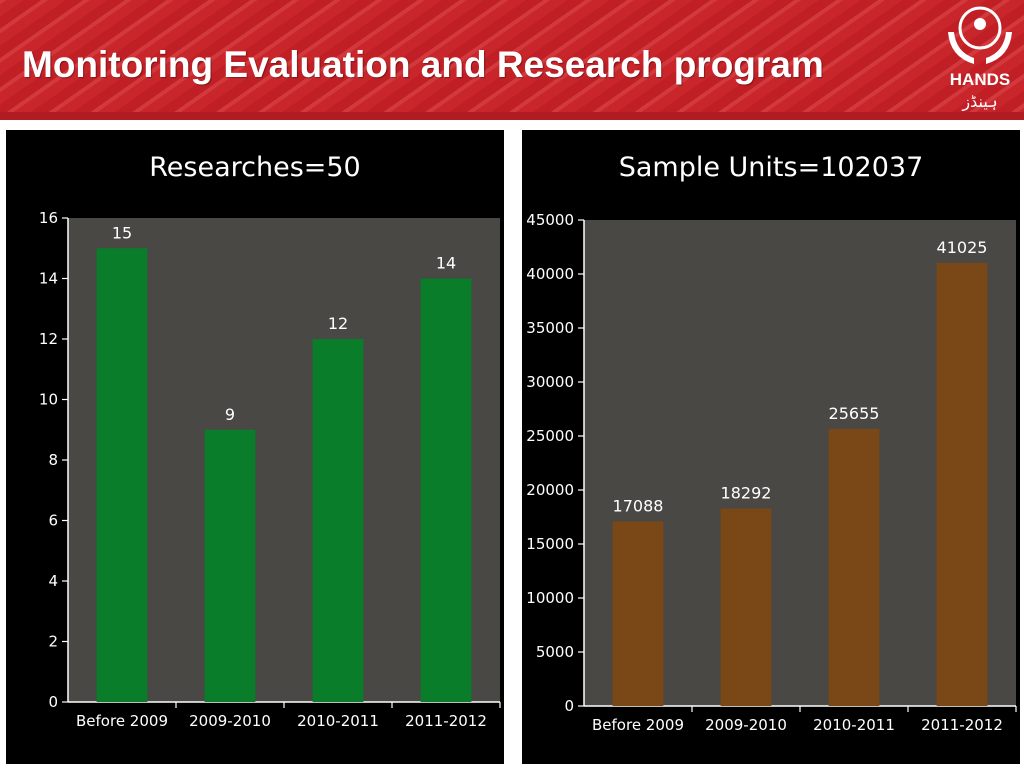 The width and height of the screenshot is (1024, 768). What do you see at coordinates (550, 382) in the screenshot?
I see `y-tick-label: 30000` at bounding box center [550, 382].